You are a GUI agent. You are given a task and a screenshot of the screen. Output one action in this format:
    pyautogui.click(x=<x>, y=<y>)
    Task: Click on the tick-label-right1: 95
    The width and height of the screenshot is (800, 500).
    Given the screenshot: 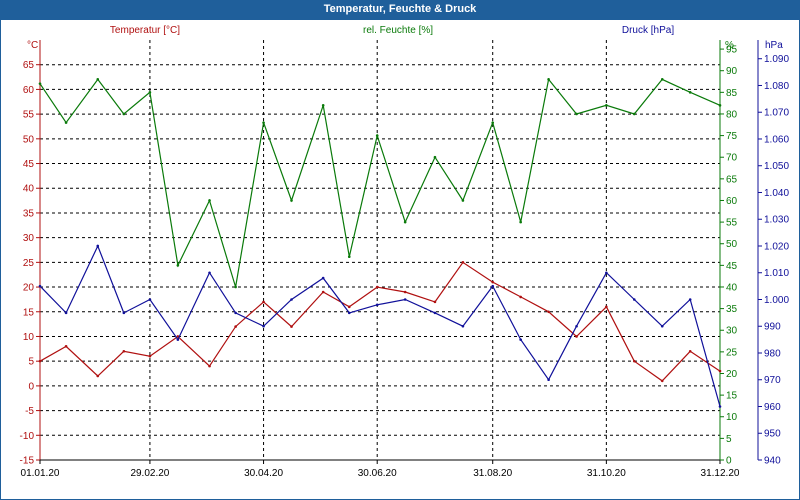 What is the action you would take?
    pyautogui.click(x=732, y=50)
    